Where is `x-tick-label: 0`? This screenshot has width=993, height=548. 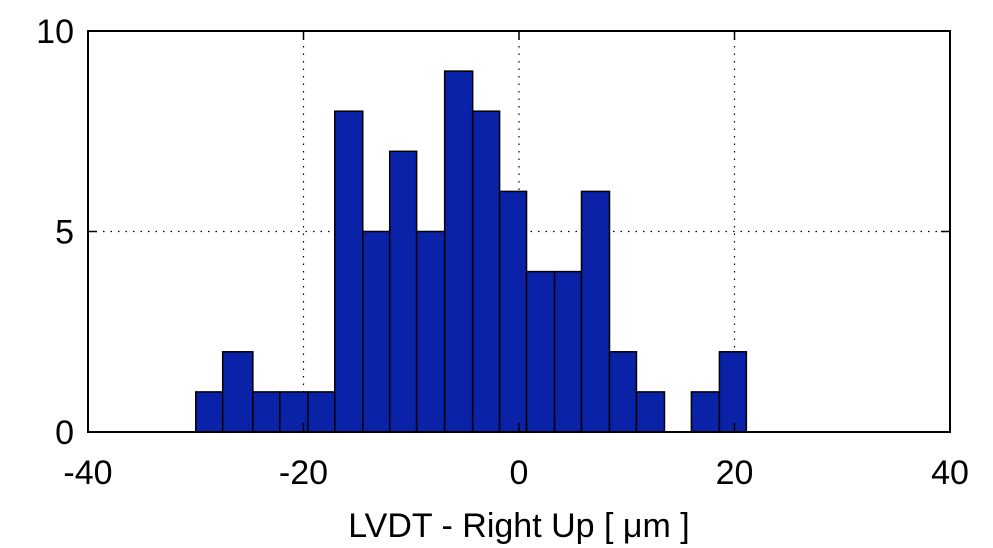
x-tick-label: 0 is located at coordinates (519, 473).